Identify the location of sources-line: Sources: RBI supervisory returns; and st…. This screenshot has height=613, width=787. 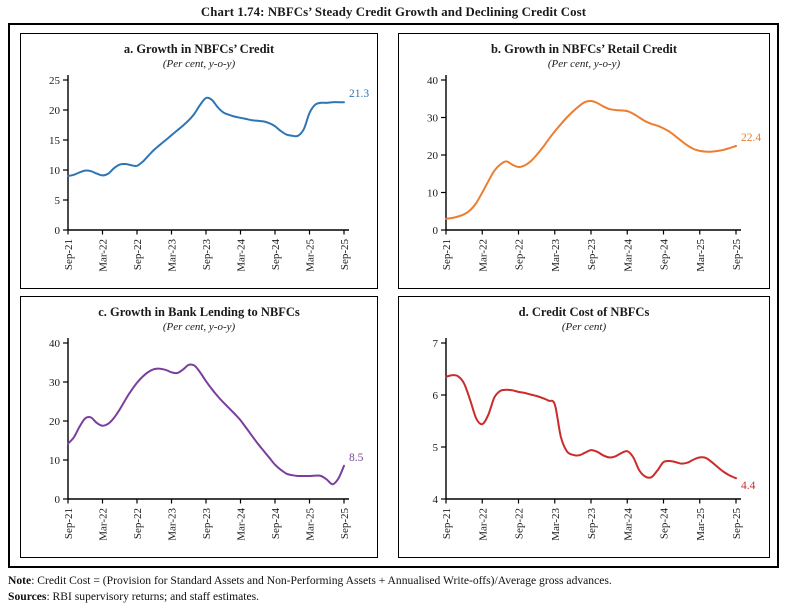
(393, 597).